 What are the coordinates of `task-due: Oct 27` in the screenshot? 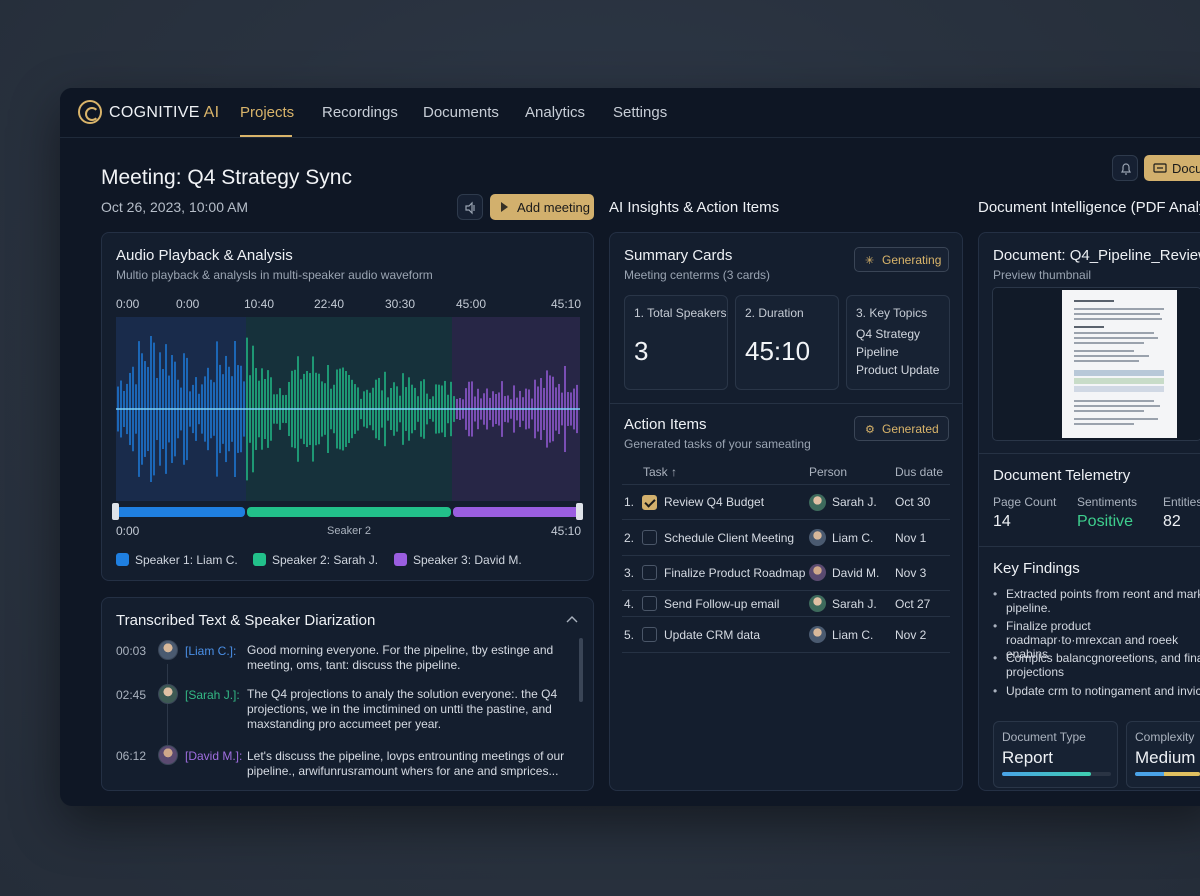 It's located at (913, 604).